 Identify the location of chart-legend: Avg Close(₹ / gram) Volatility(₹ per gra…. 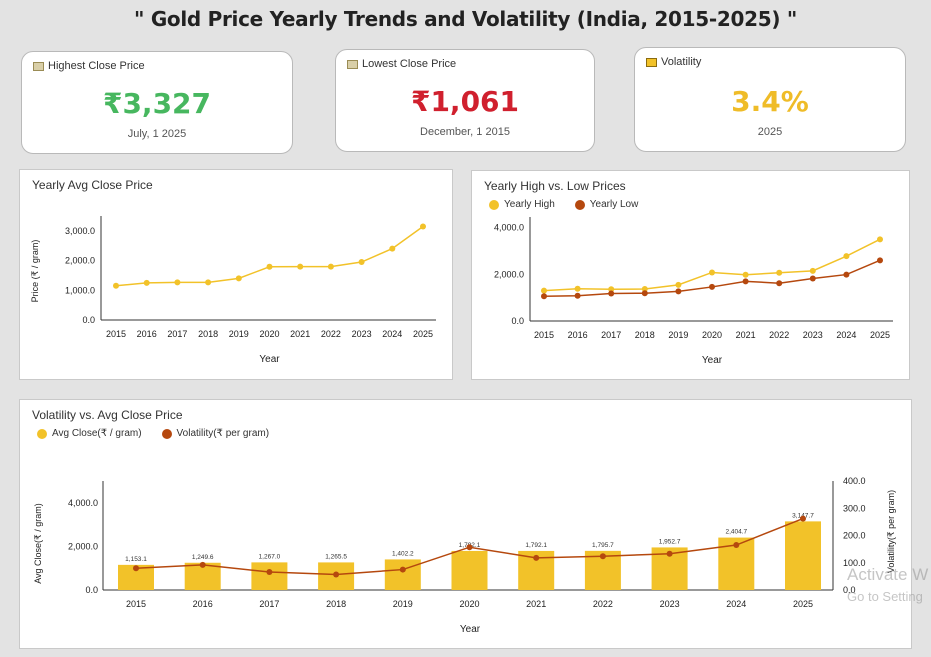
(153, 433).